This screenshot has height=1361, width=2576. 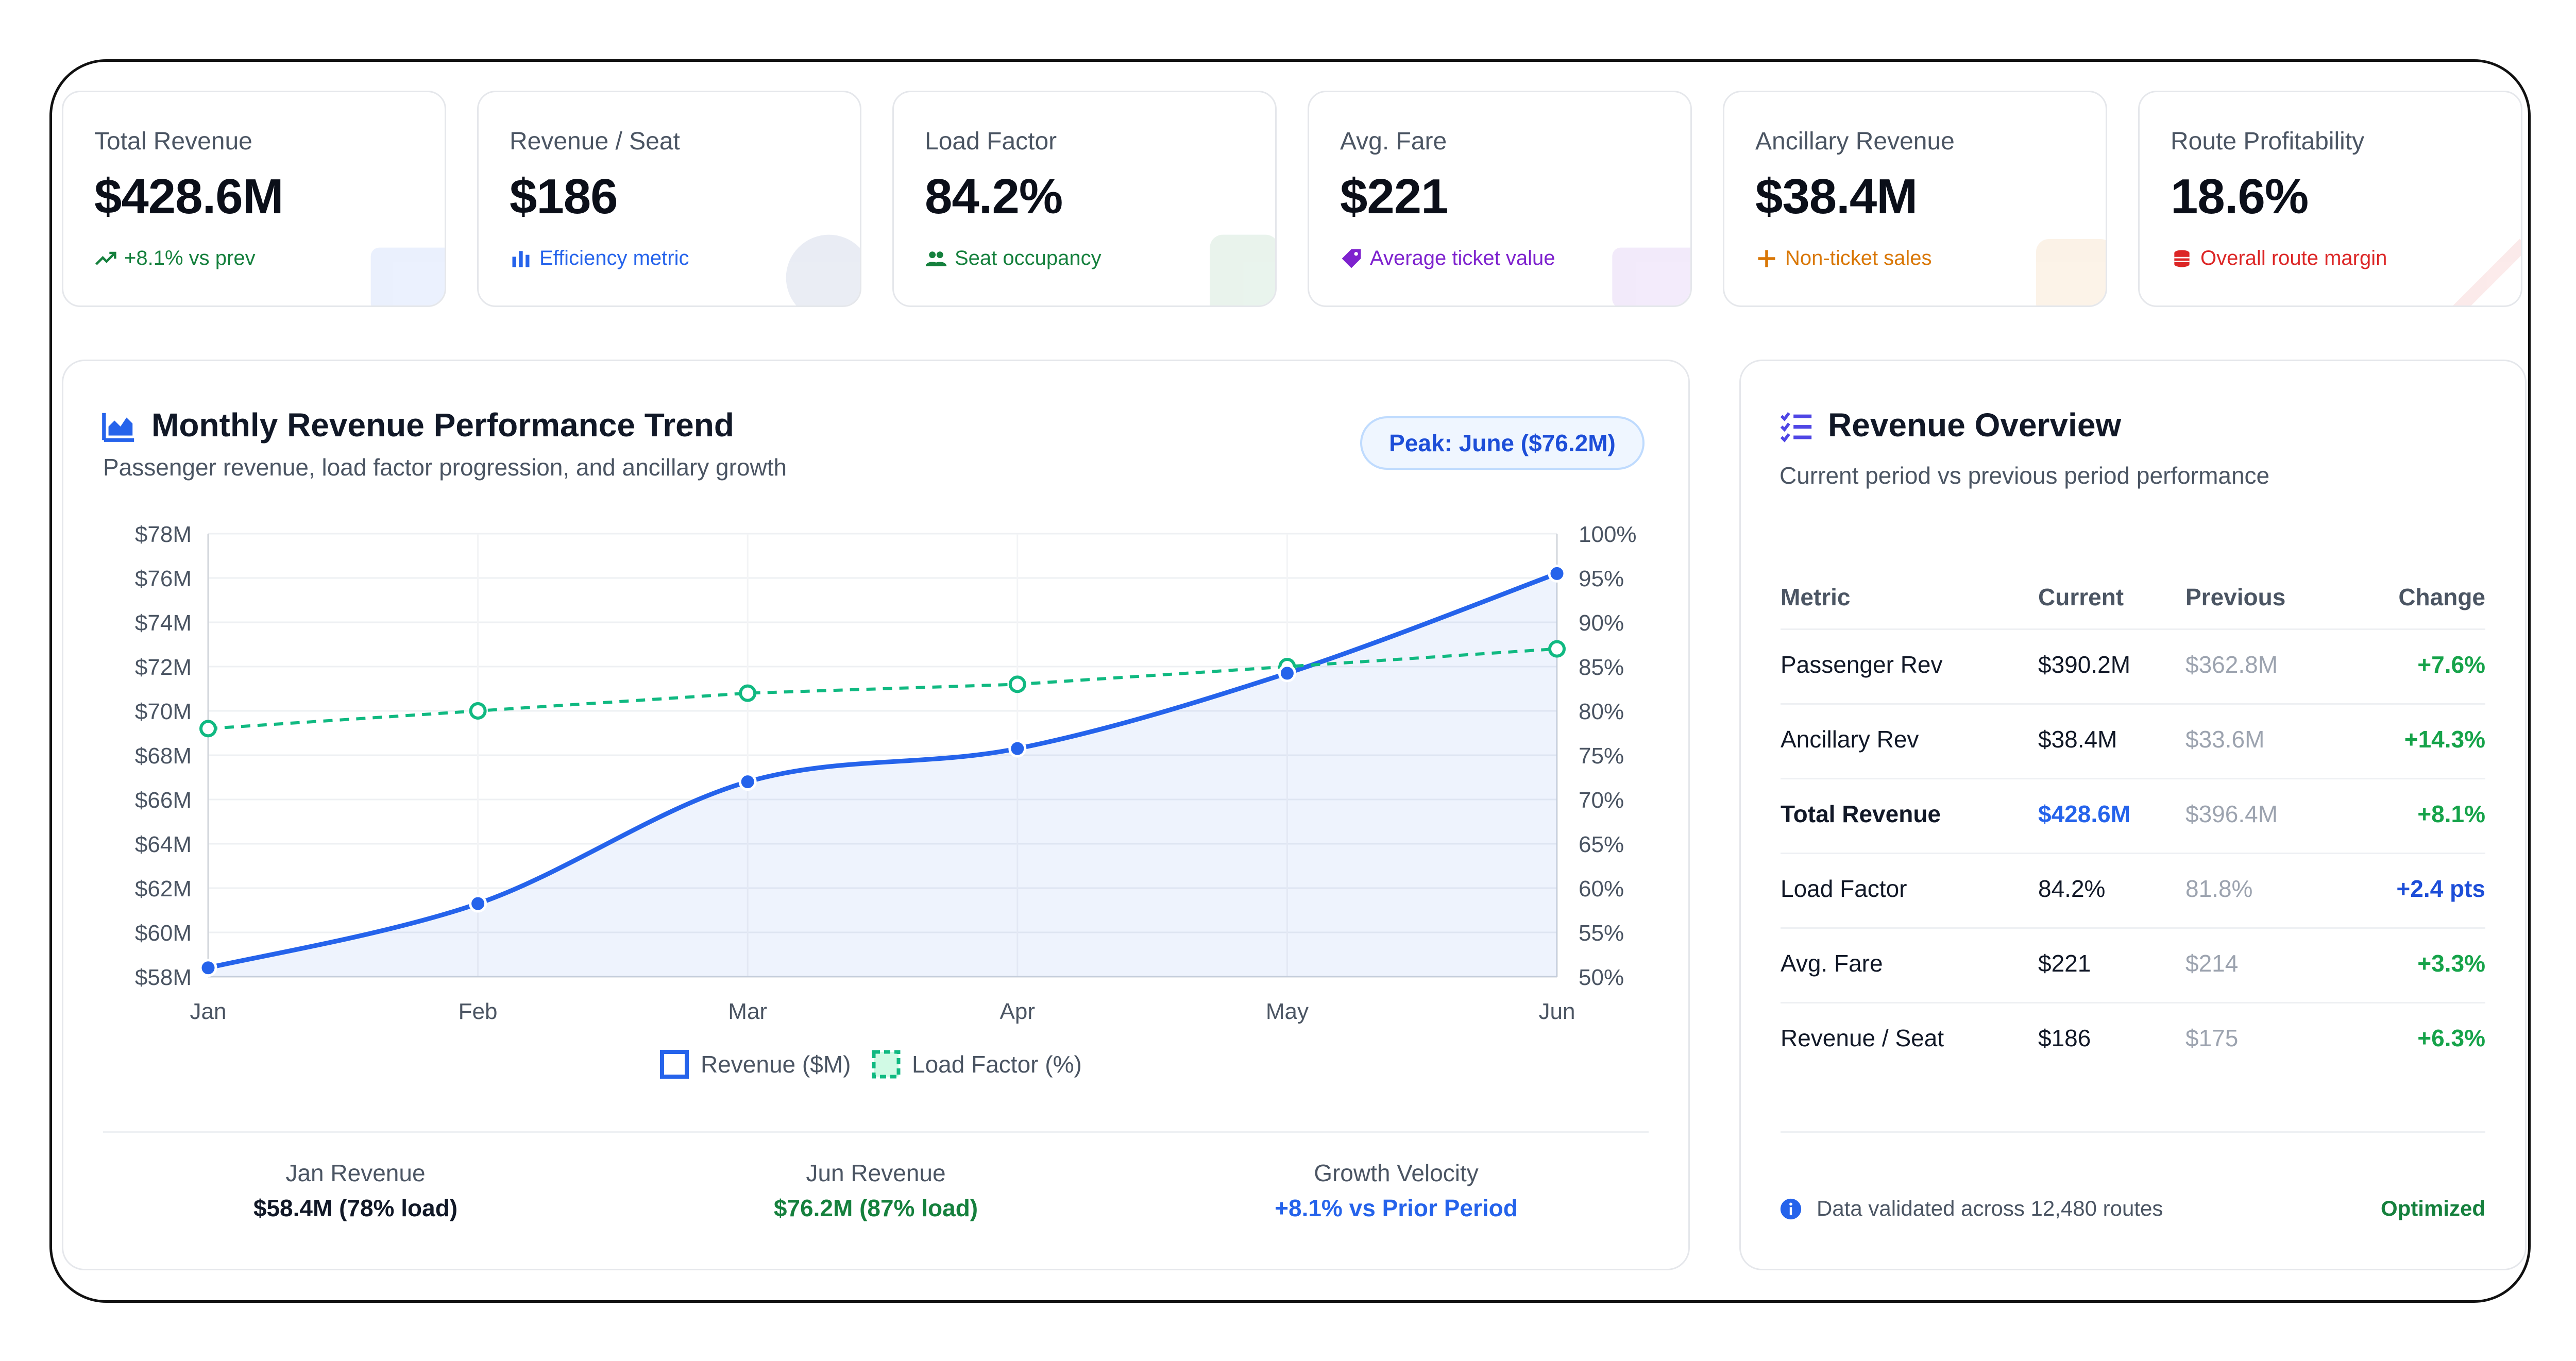 I want to click on table-row: Passenger Rev $390.2M $362.8M +7.6%, so click(x=2133, y=666).